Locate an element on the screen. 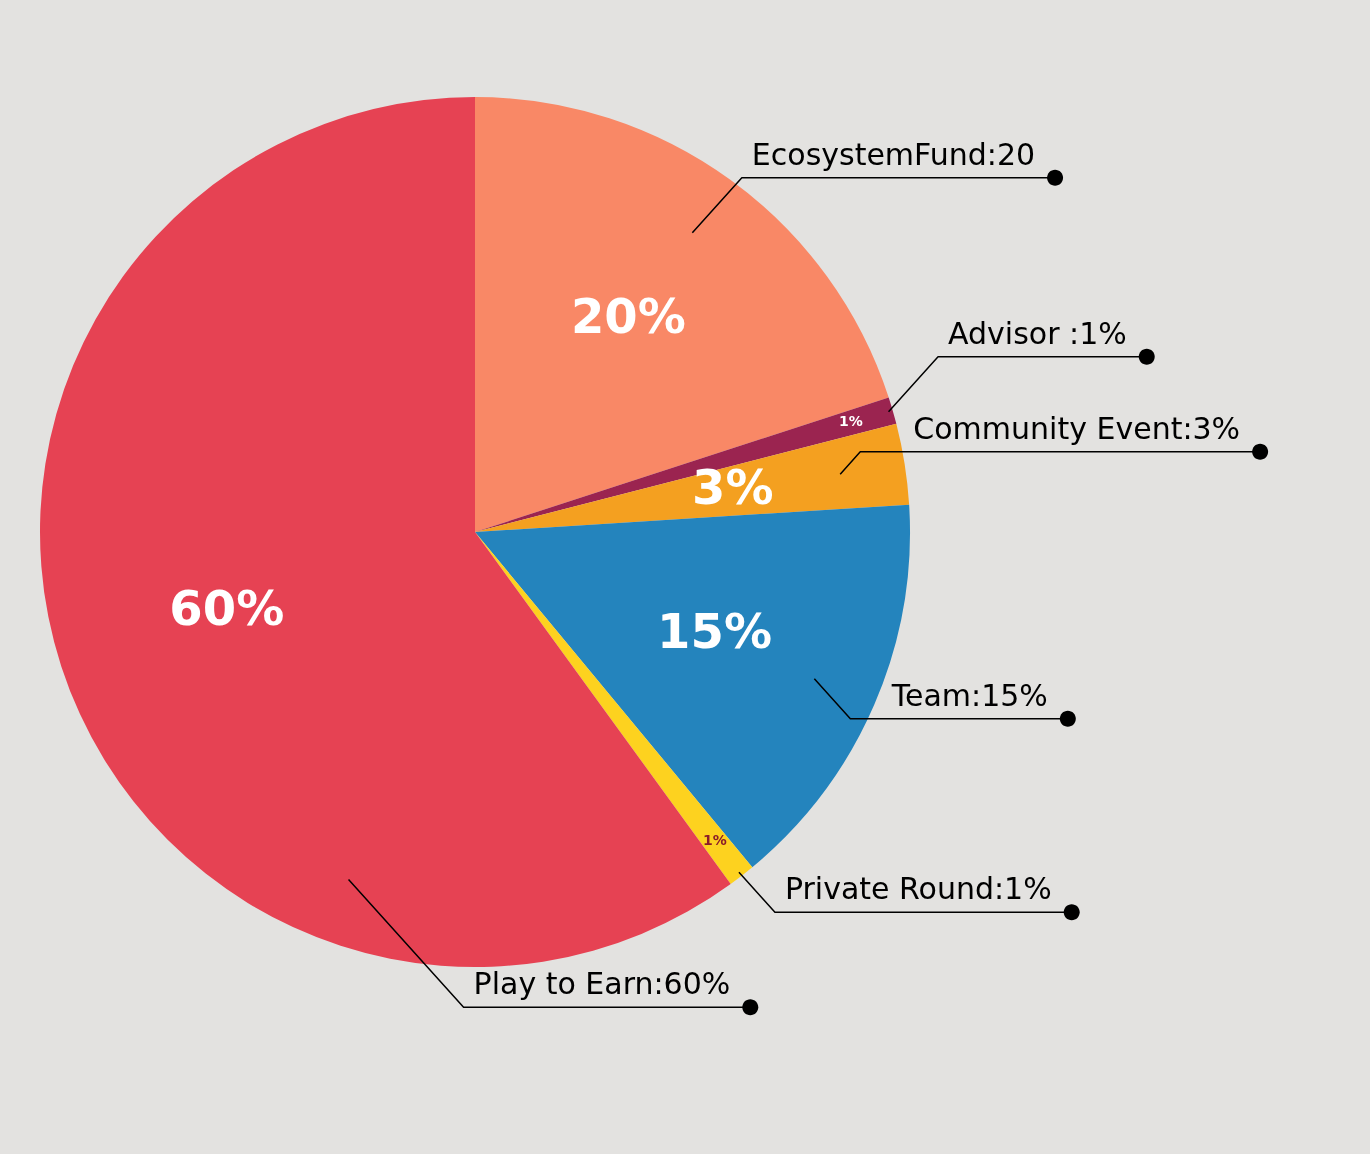 This screenshot has height=1154, width=1370. data-label: 3% is located at coordinates (733, 486).